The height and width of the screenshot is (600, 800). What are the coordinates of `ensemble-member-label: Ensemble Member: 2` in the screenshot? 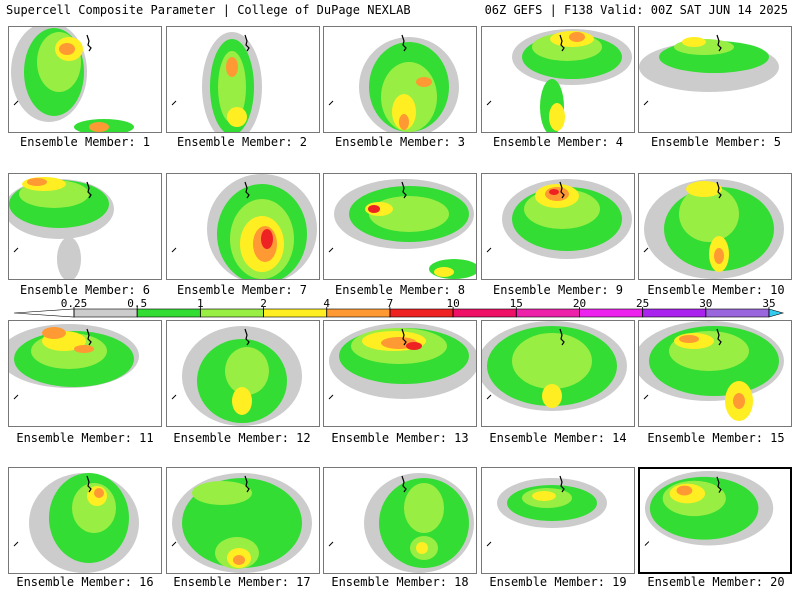 It's located at (242, 142).